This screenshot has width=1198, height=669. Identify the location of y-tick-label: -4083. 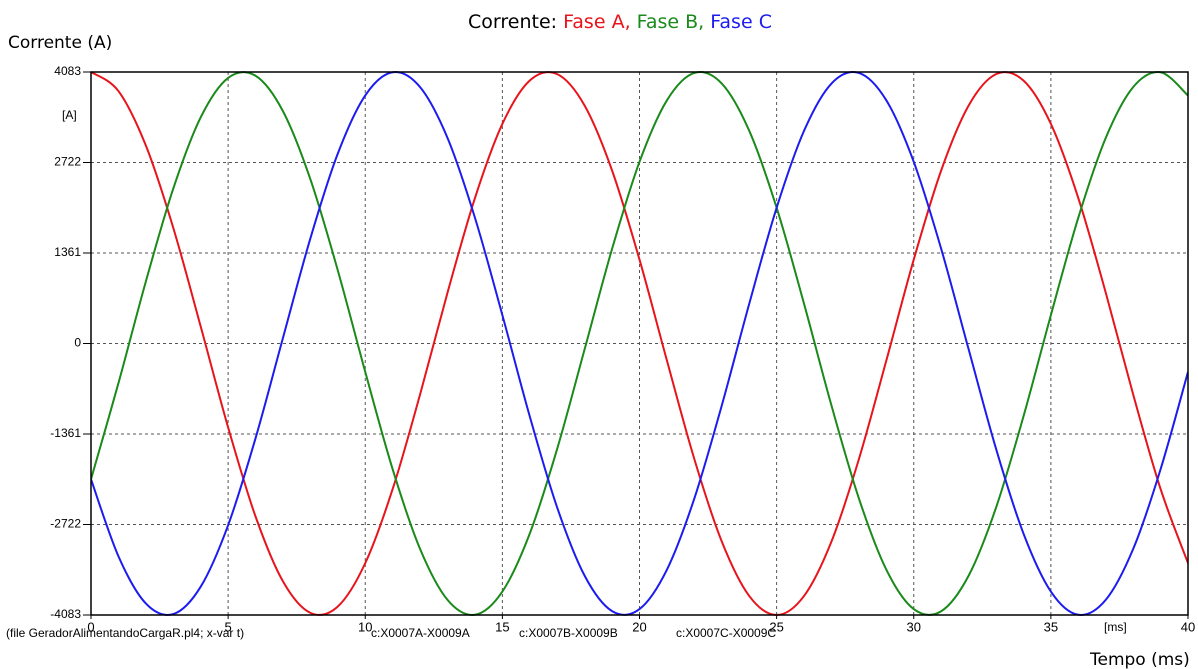
(65, 614).